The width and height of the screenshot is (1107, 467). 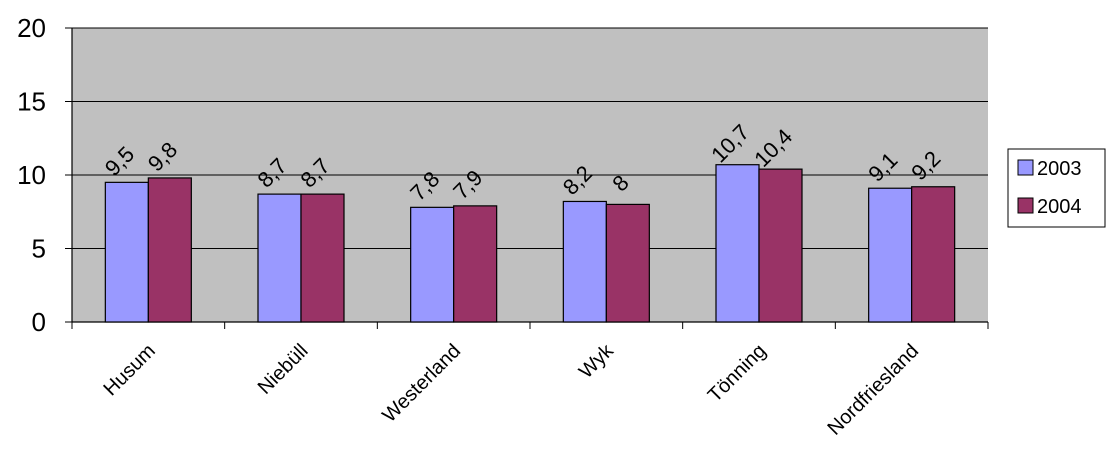 I want to click on y-tick-label: 20, so click(x=31, y=28).